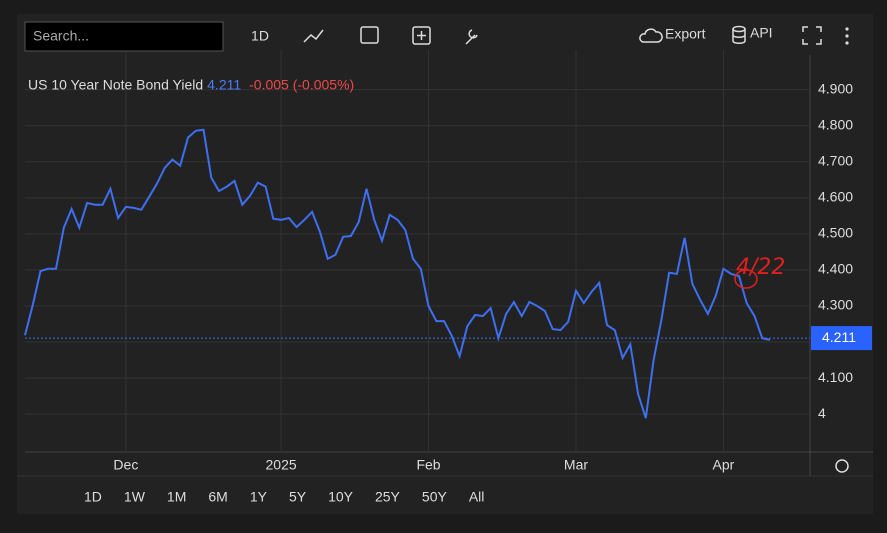 This screenshot has height=533, width=887. What do you see at coordinates (835, 305) in the screenshot?
I see `y-tick-label: 4.300` at bounding box center [835, 305].